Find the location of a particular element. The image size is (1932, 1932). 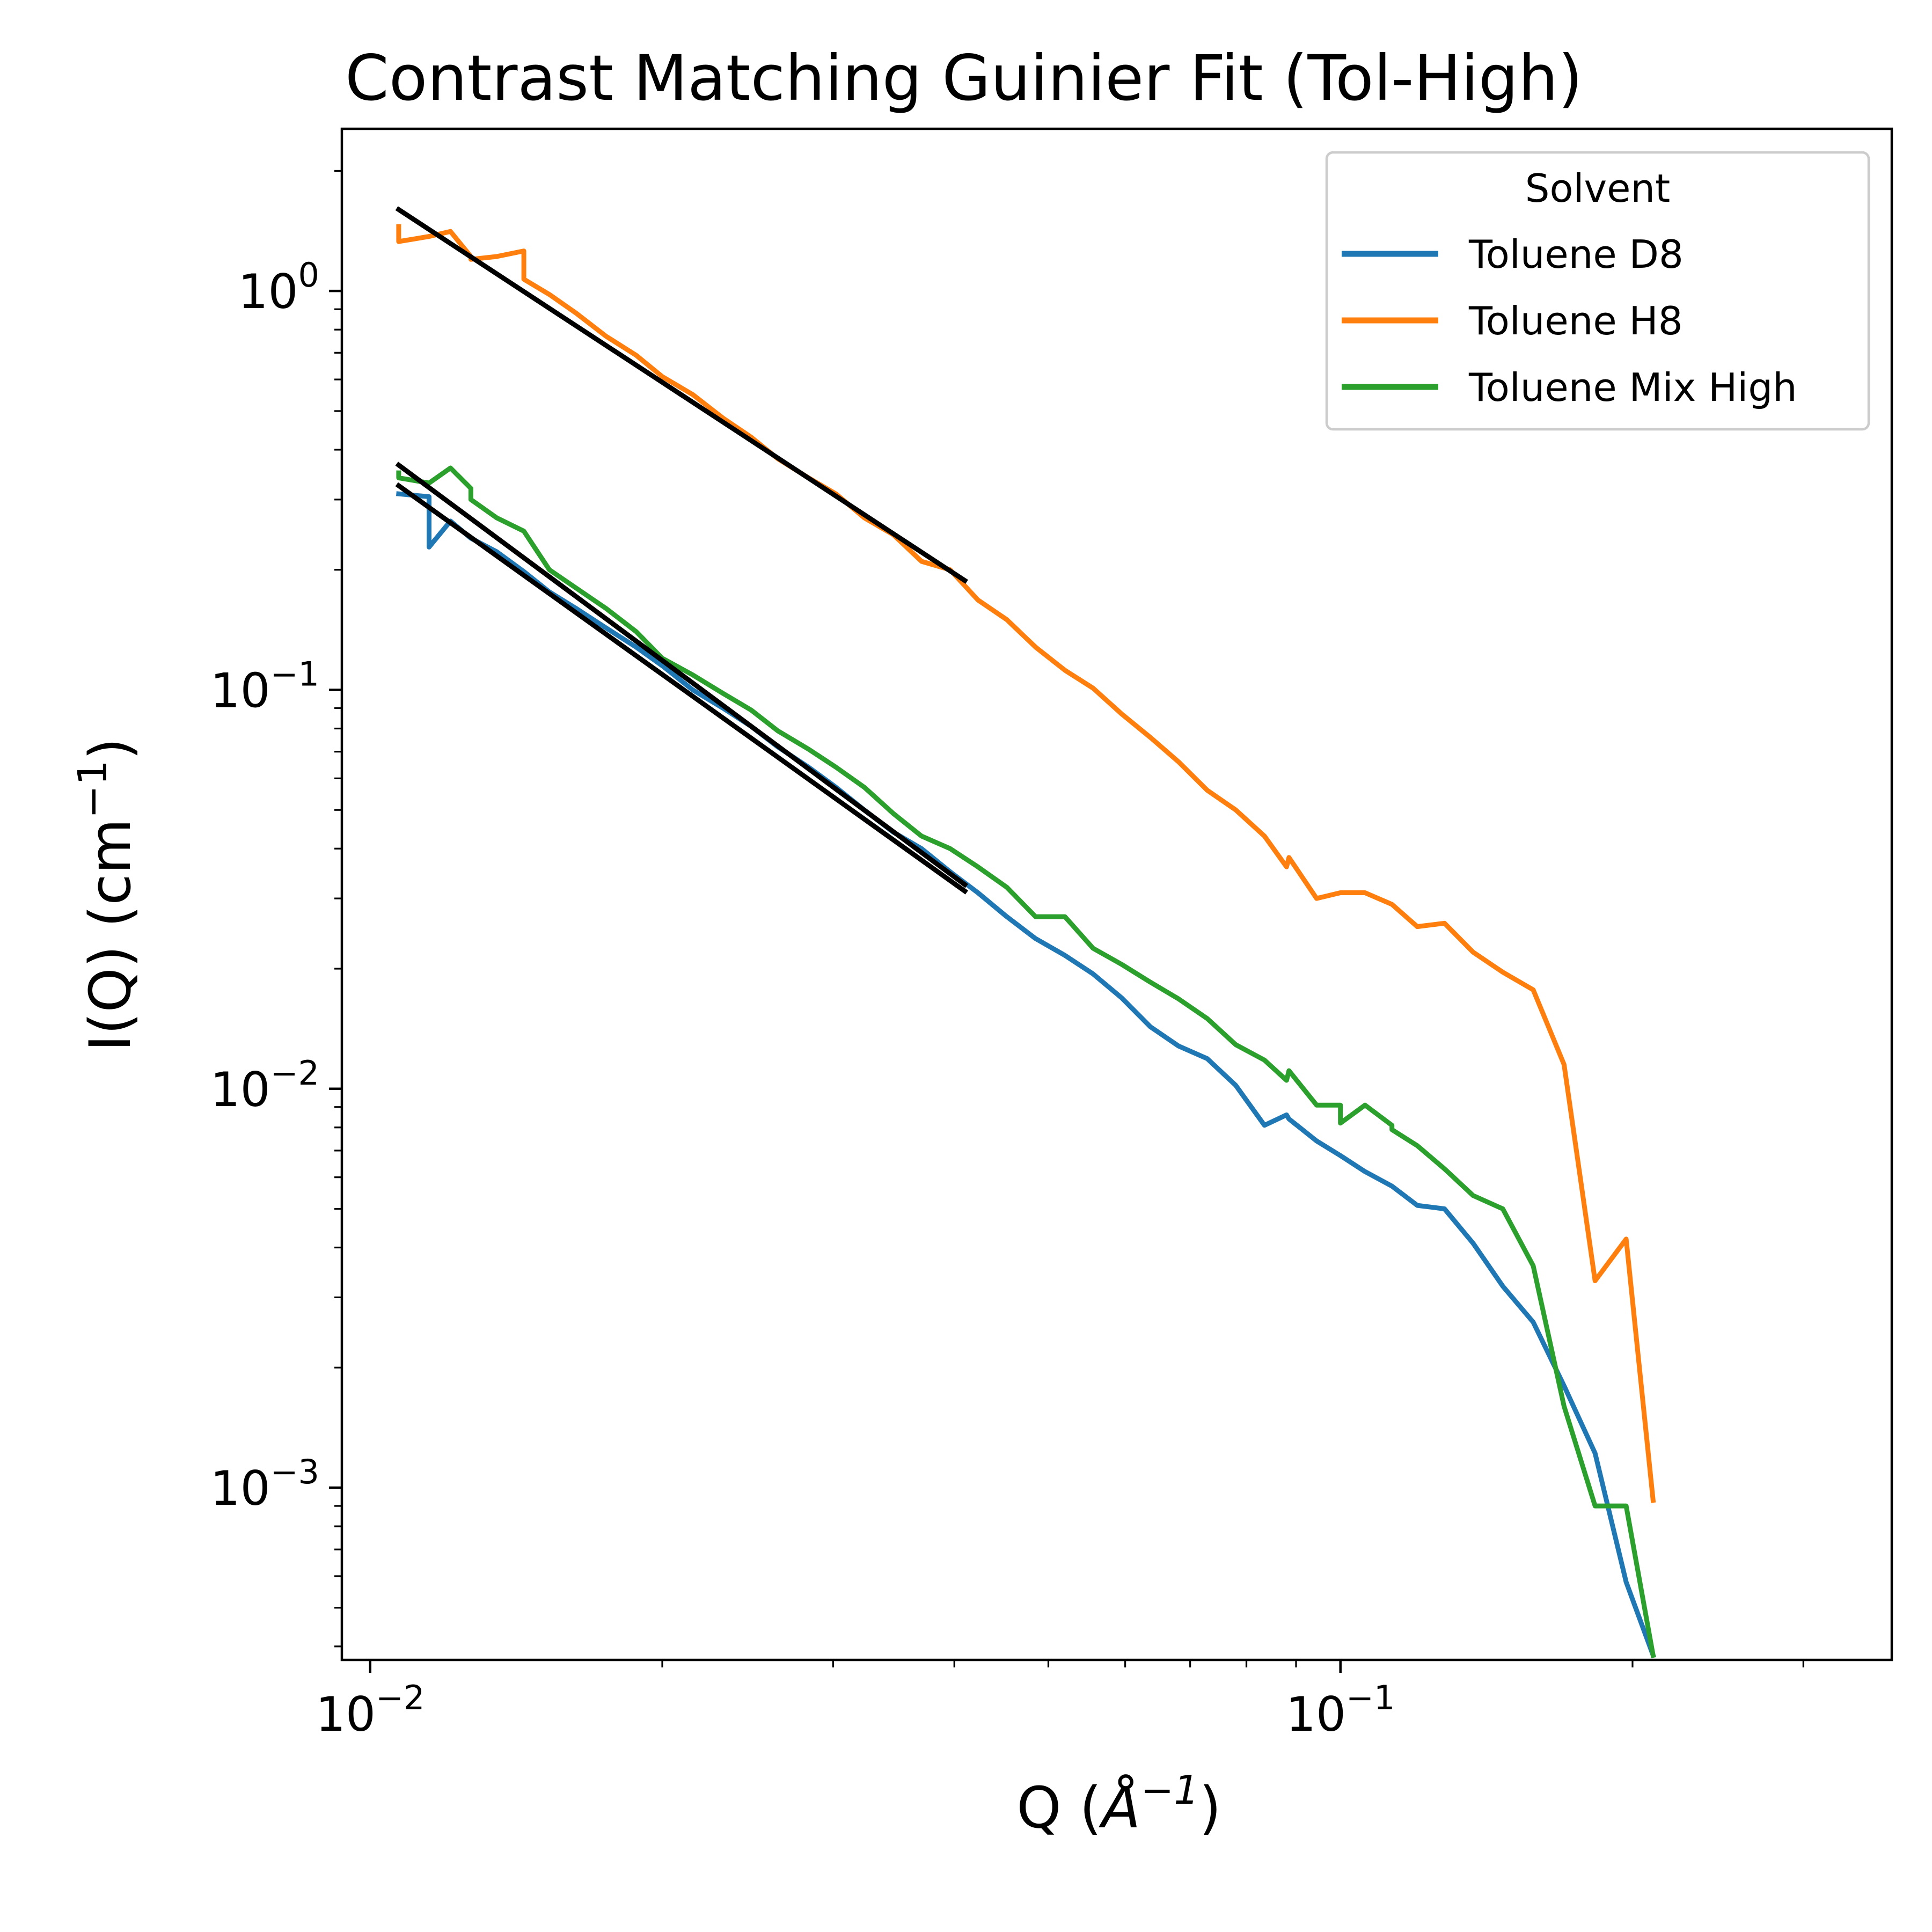

y-tick-label: 10⁻³ is located at coordinates (264, 1484).